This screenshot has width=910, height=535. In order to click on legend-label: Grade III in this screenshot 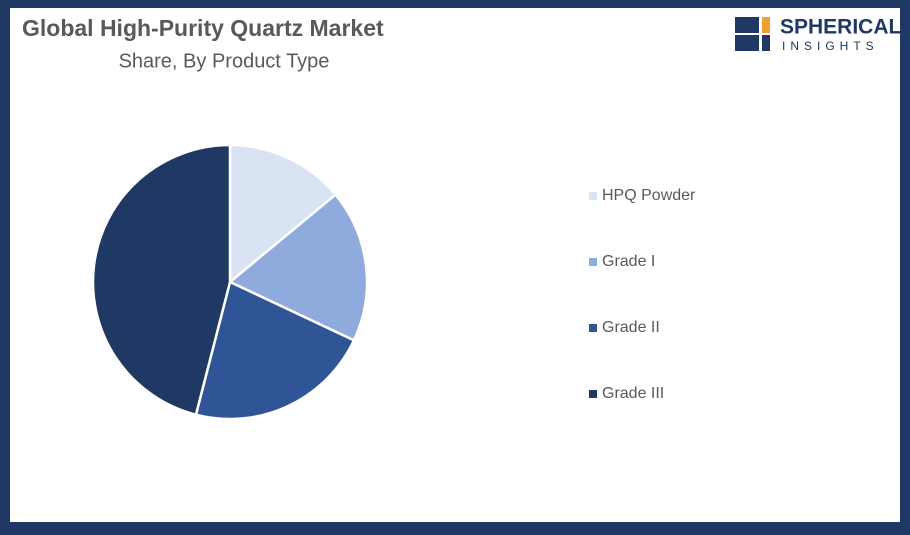, I will do `click(633, 393)`.